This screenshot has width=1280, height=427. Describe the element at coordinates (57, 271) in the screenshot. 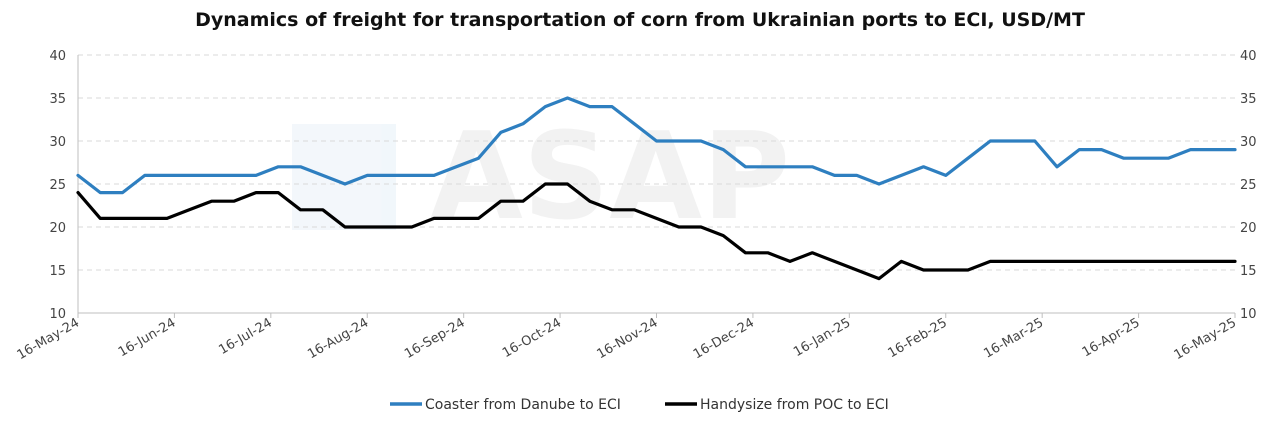

I see `y-tick-label-left: 15` at that location.